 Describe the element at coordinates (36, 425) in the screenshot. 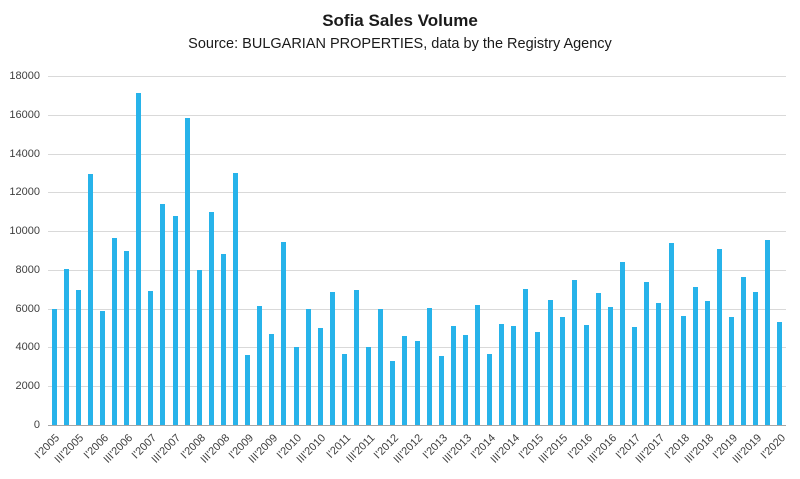

I see `y-axis-label: 0` at that location.